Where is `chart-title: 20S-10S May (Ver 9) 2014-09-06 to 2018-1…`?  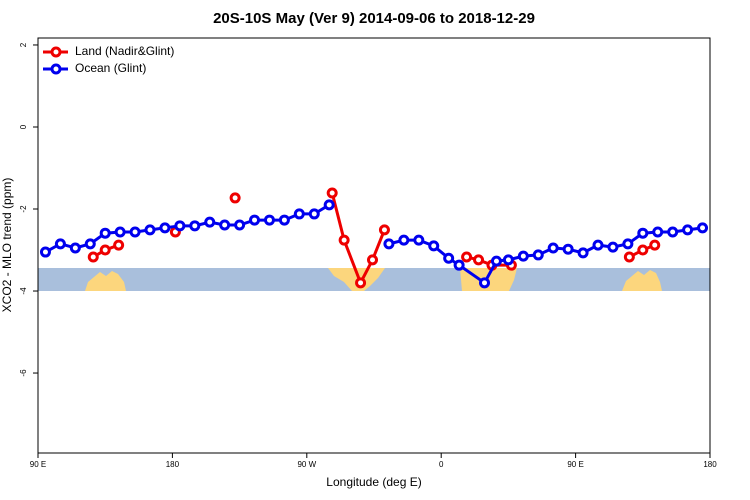
chart-title: 20S-10S May (Ver 9) 2014-09-06 to 2018-1… is located at coordinates (374, 18).